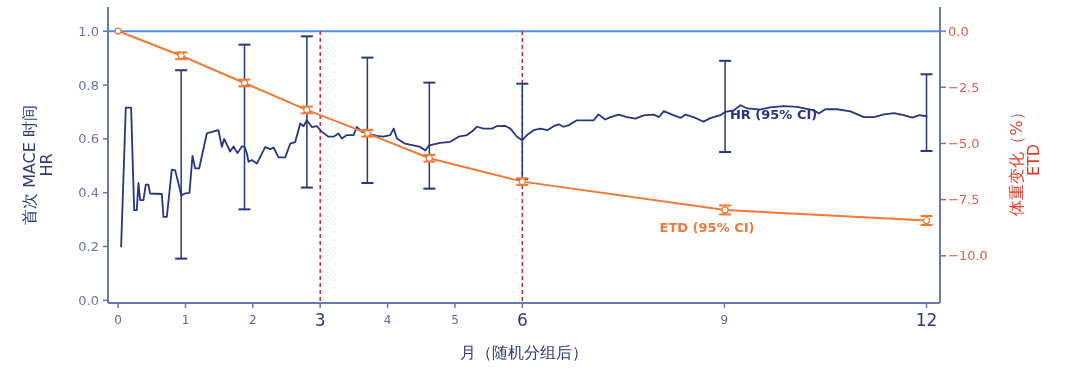  I want to click on y2-axis-title: 体重变化（%） ETD, so click(1025, 160).